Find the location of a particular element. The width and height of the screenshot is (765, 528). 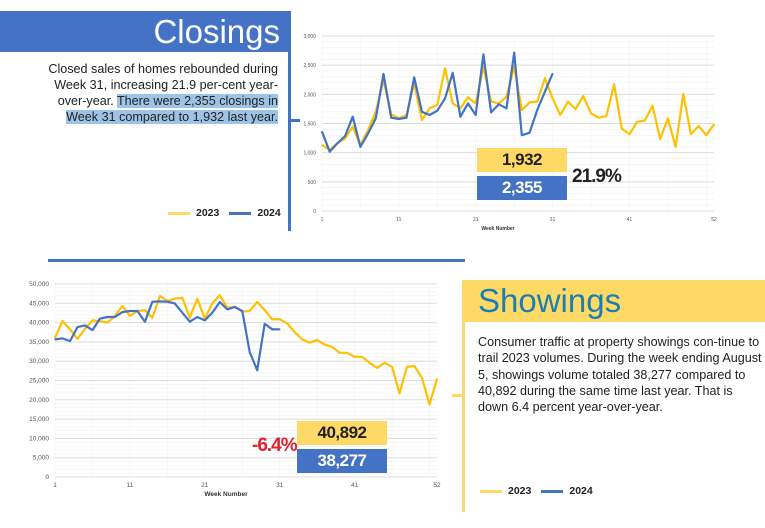

showings-header: Showings is located at coordinates (614, 301).